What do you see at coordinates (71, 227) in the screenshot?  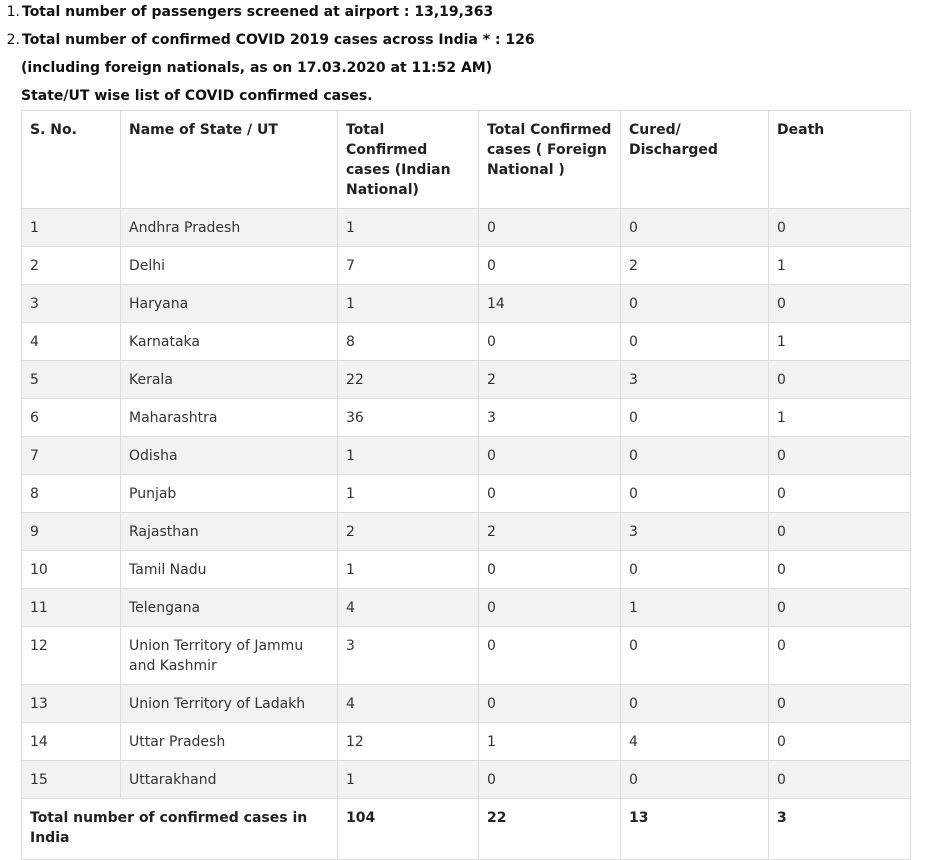 I see `cell-serial-number: 1` at bounding box center [71, 227].